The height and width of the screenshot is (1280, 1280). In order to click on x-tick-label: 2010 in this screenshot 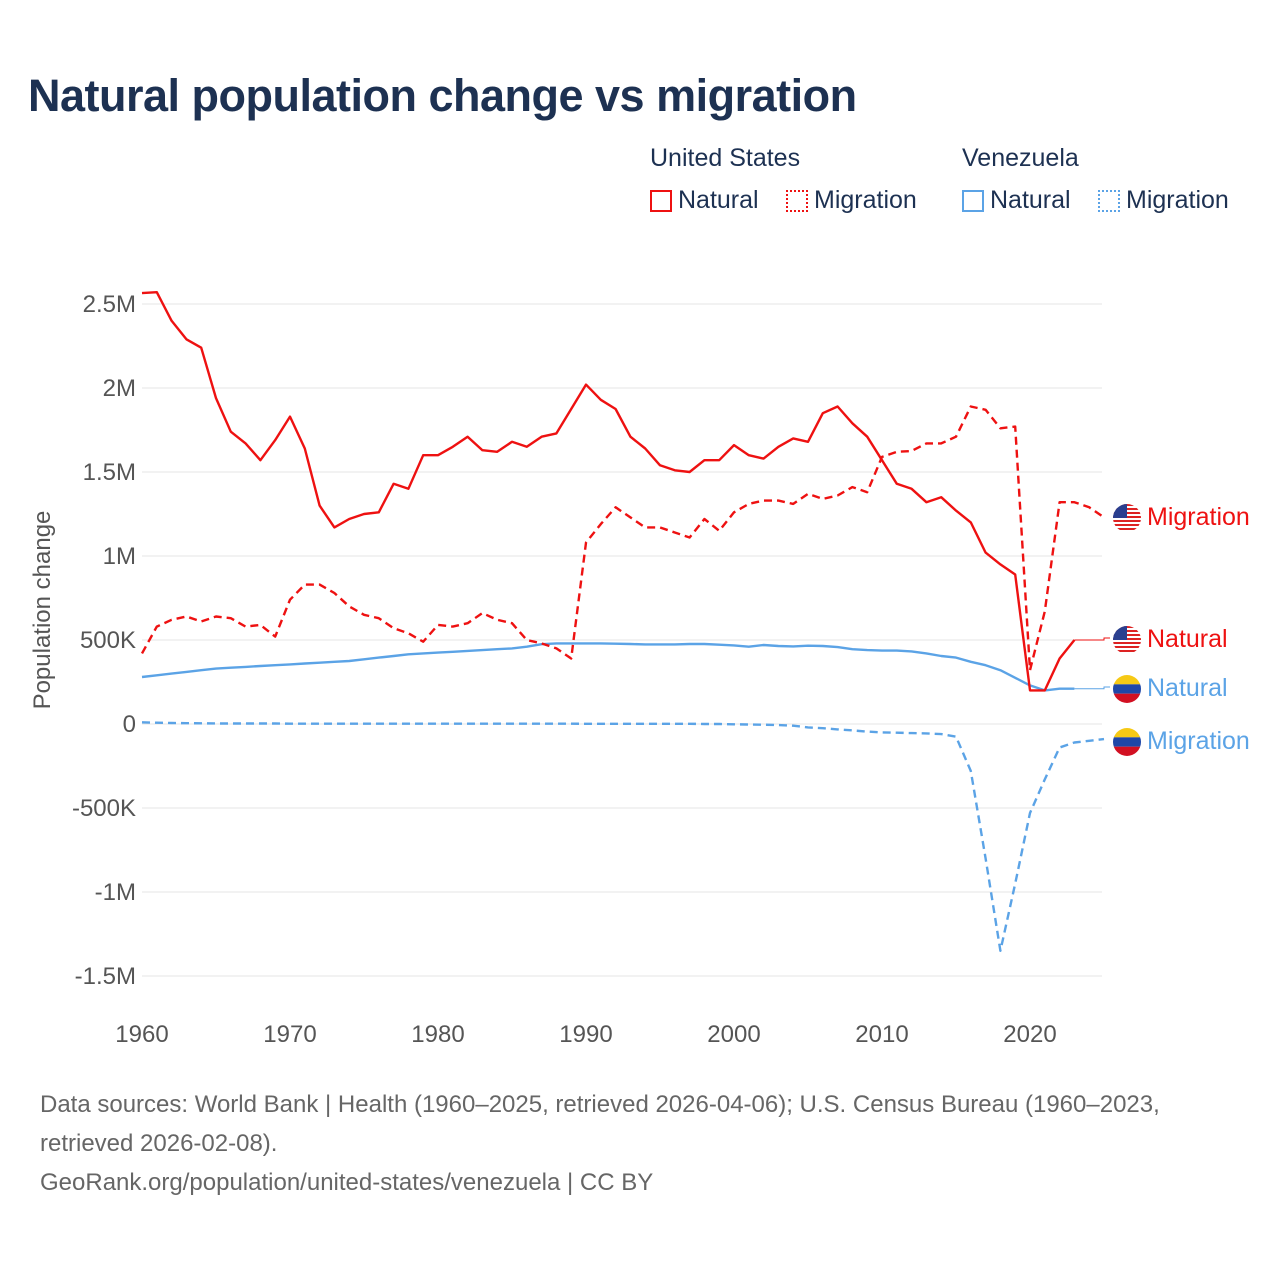, I will do `click(881, 1034)`.